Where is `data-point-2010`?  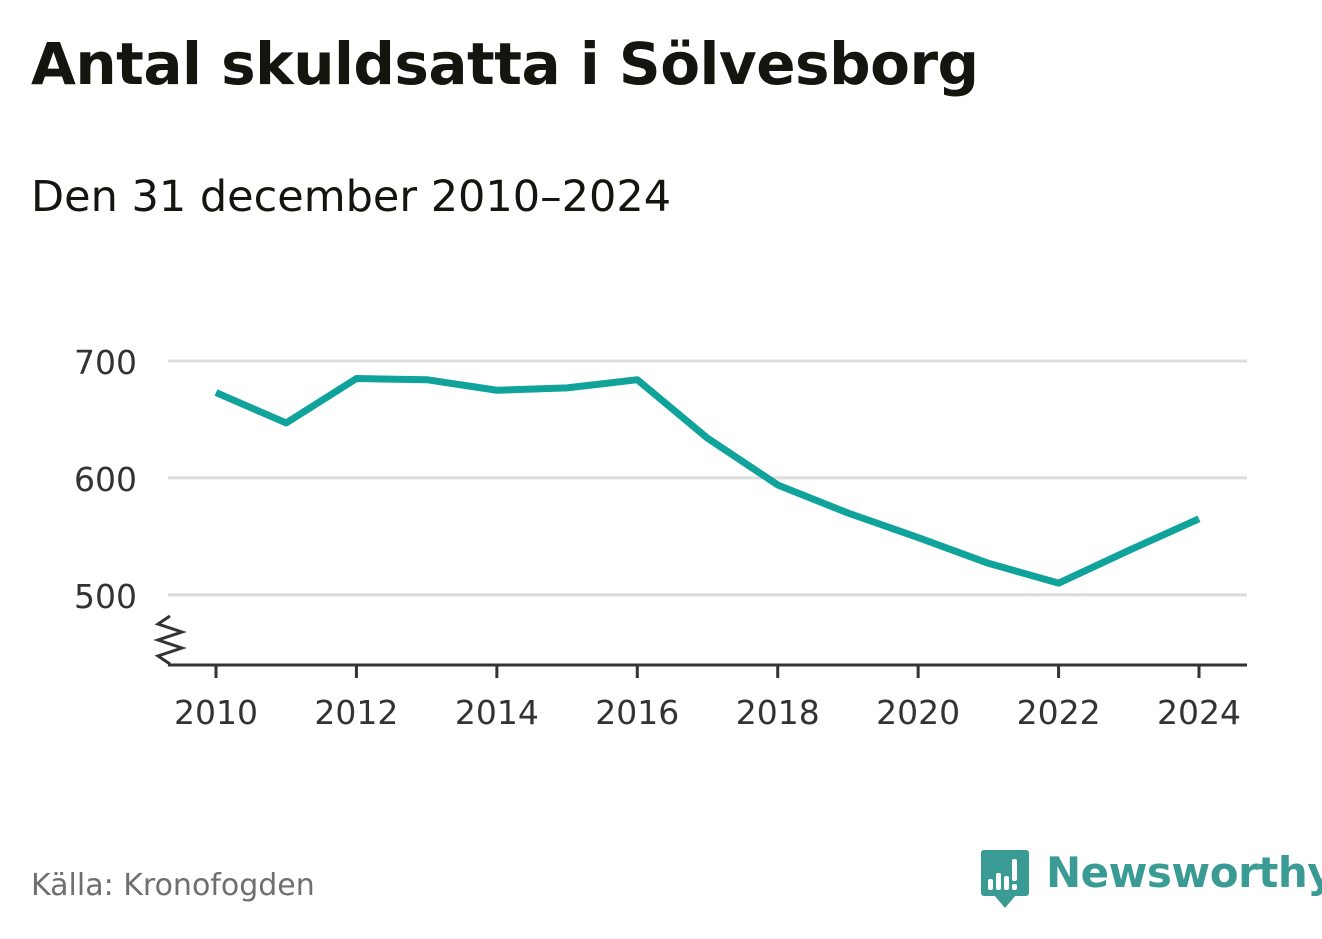 data-point-2010 is located at coordinates (216, 392).